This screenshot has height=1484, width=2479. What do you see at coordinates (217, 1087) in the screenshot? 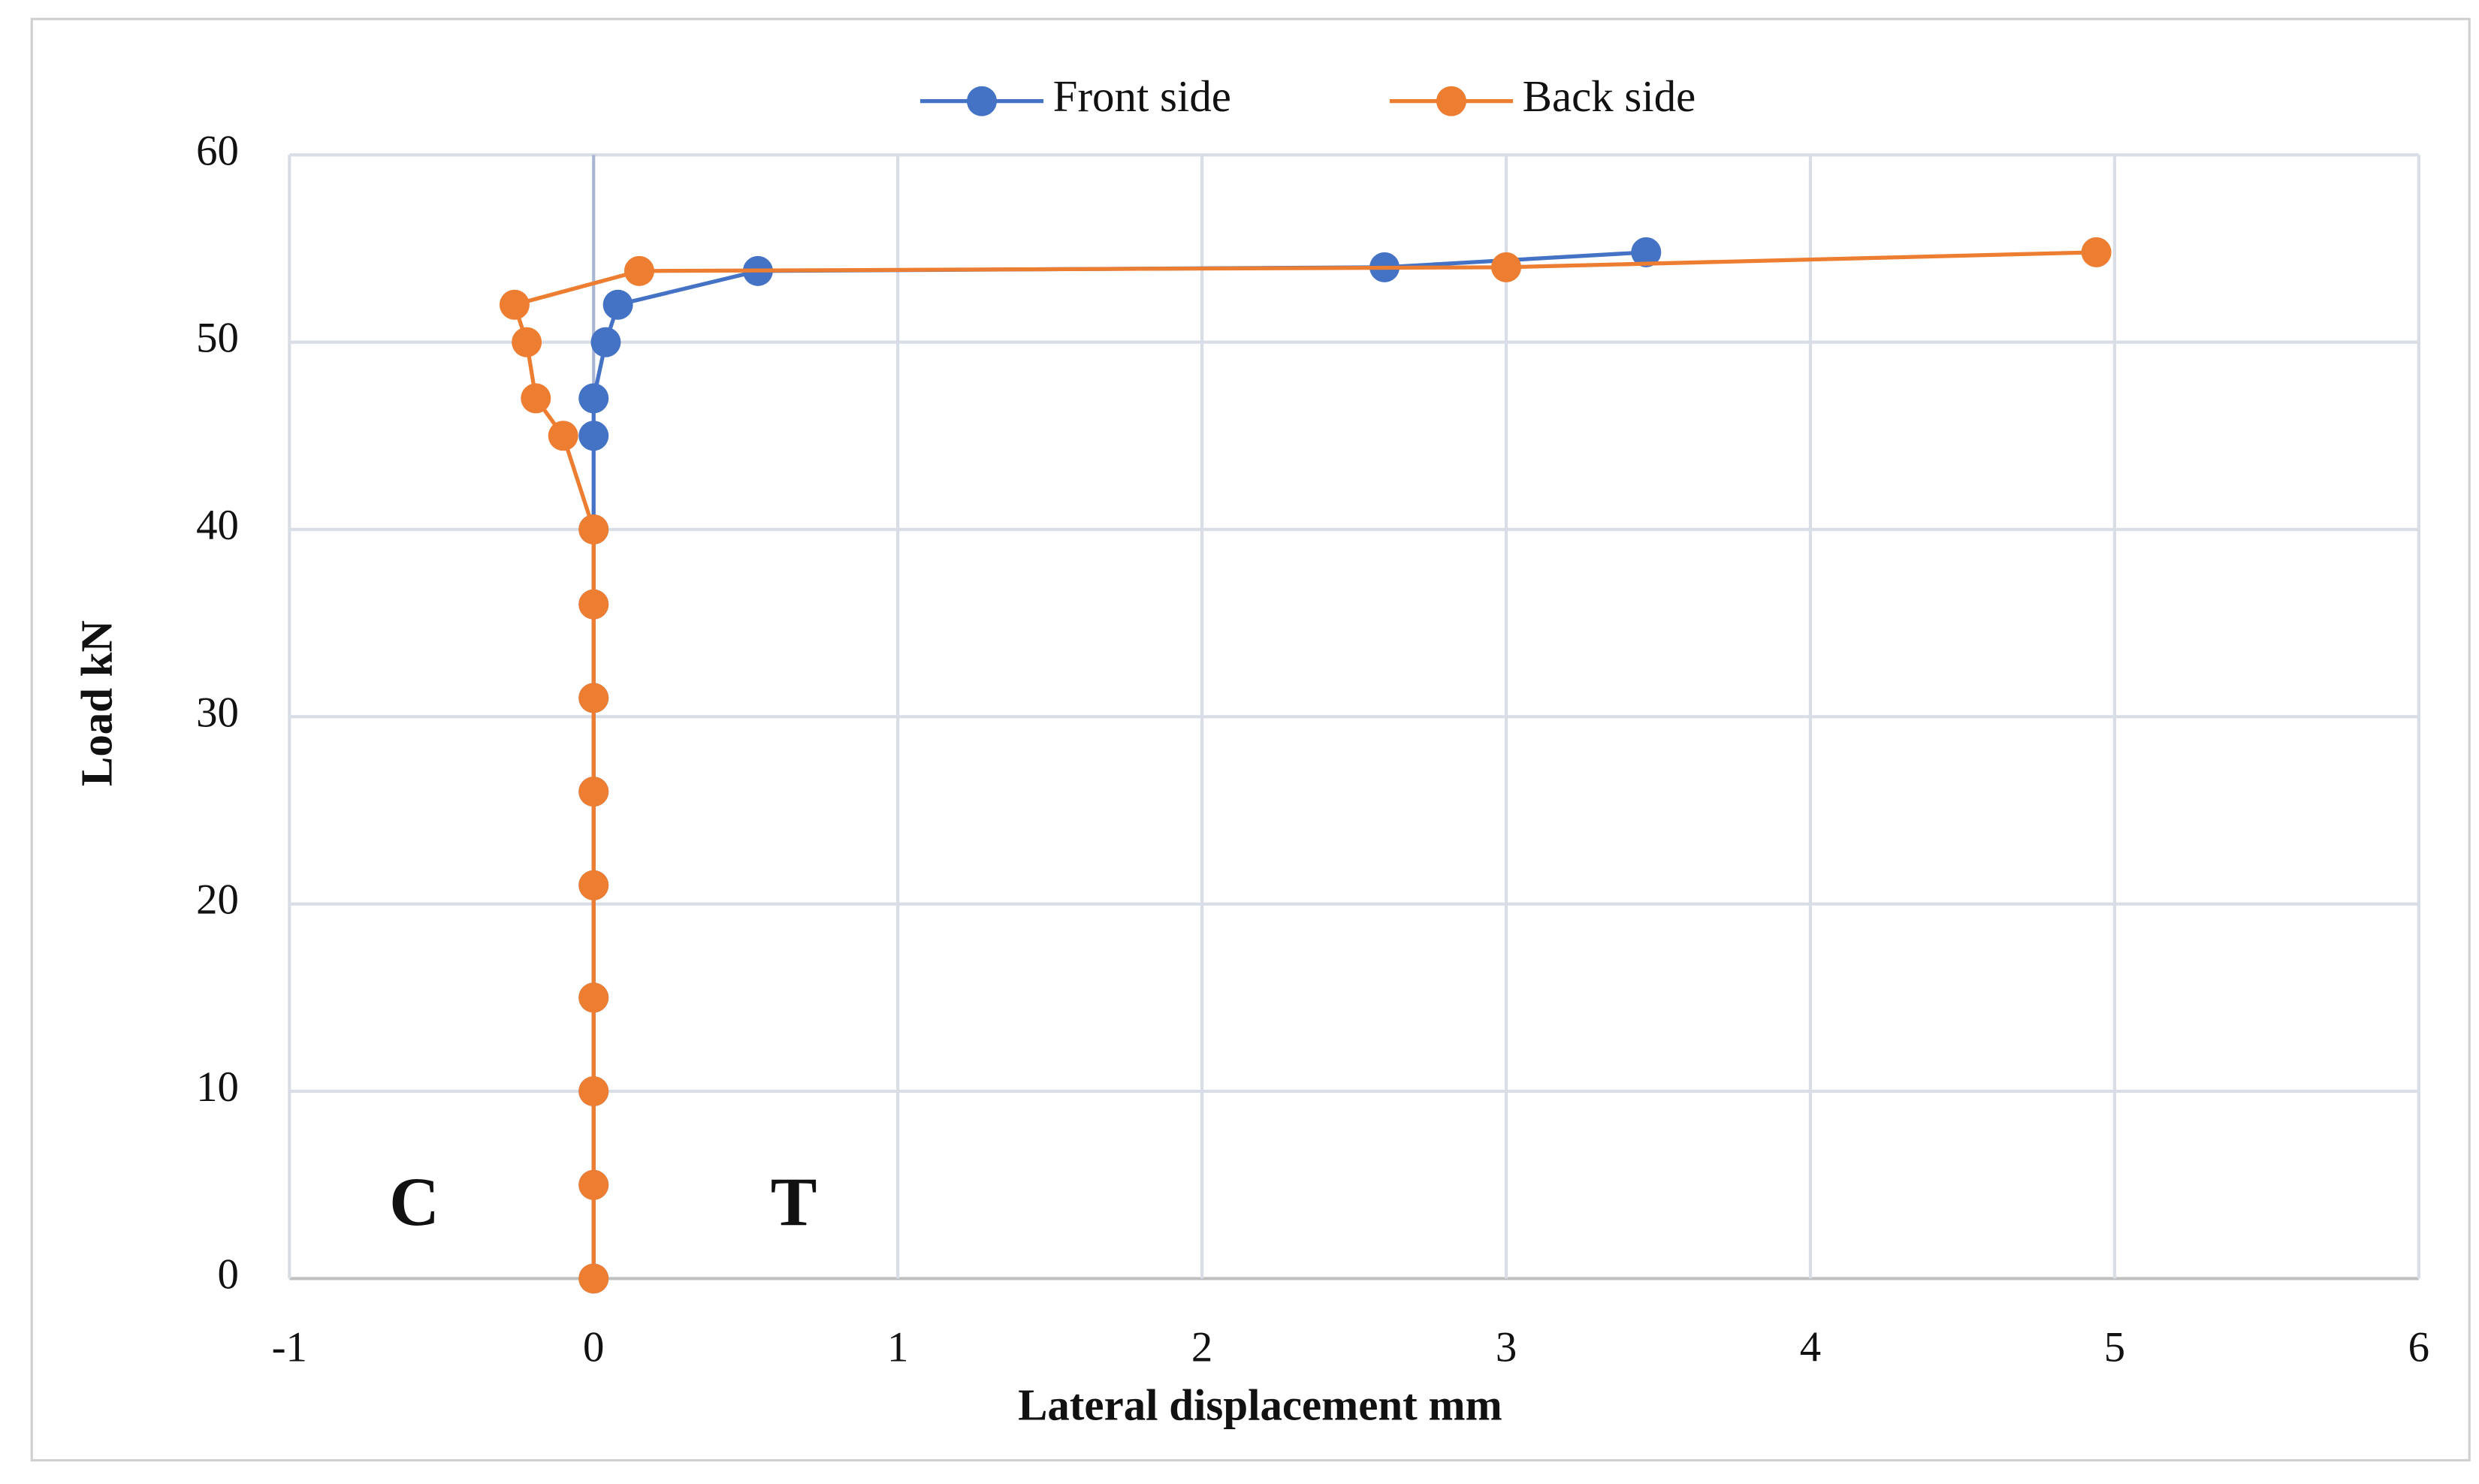
I see `y-tick-label: 10` at bounding box center [217, 1087].